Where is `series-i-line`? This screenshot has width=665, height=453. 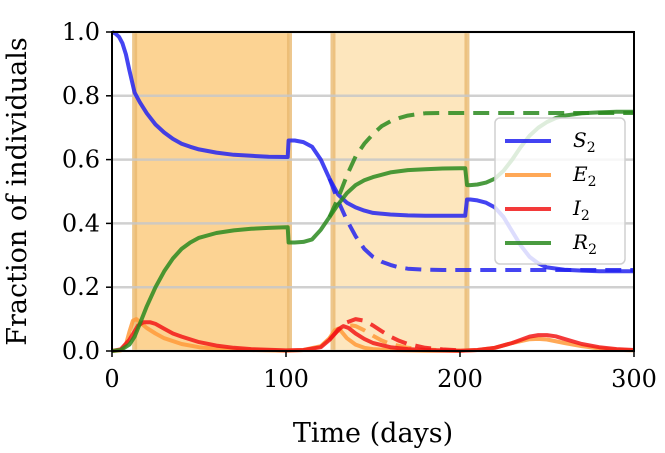
series-i-line is located at coordinates (373, 336).